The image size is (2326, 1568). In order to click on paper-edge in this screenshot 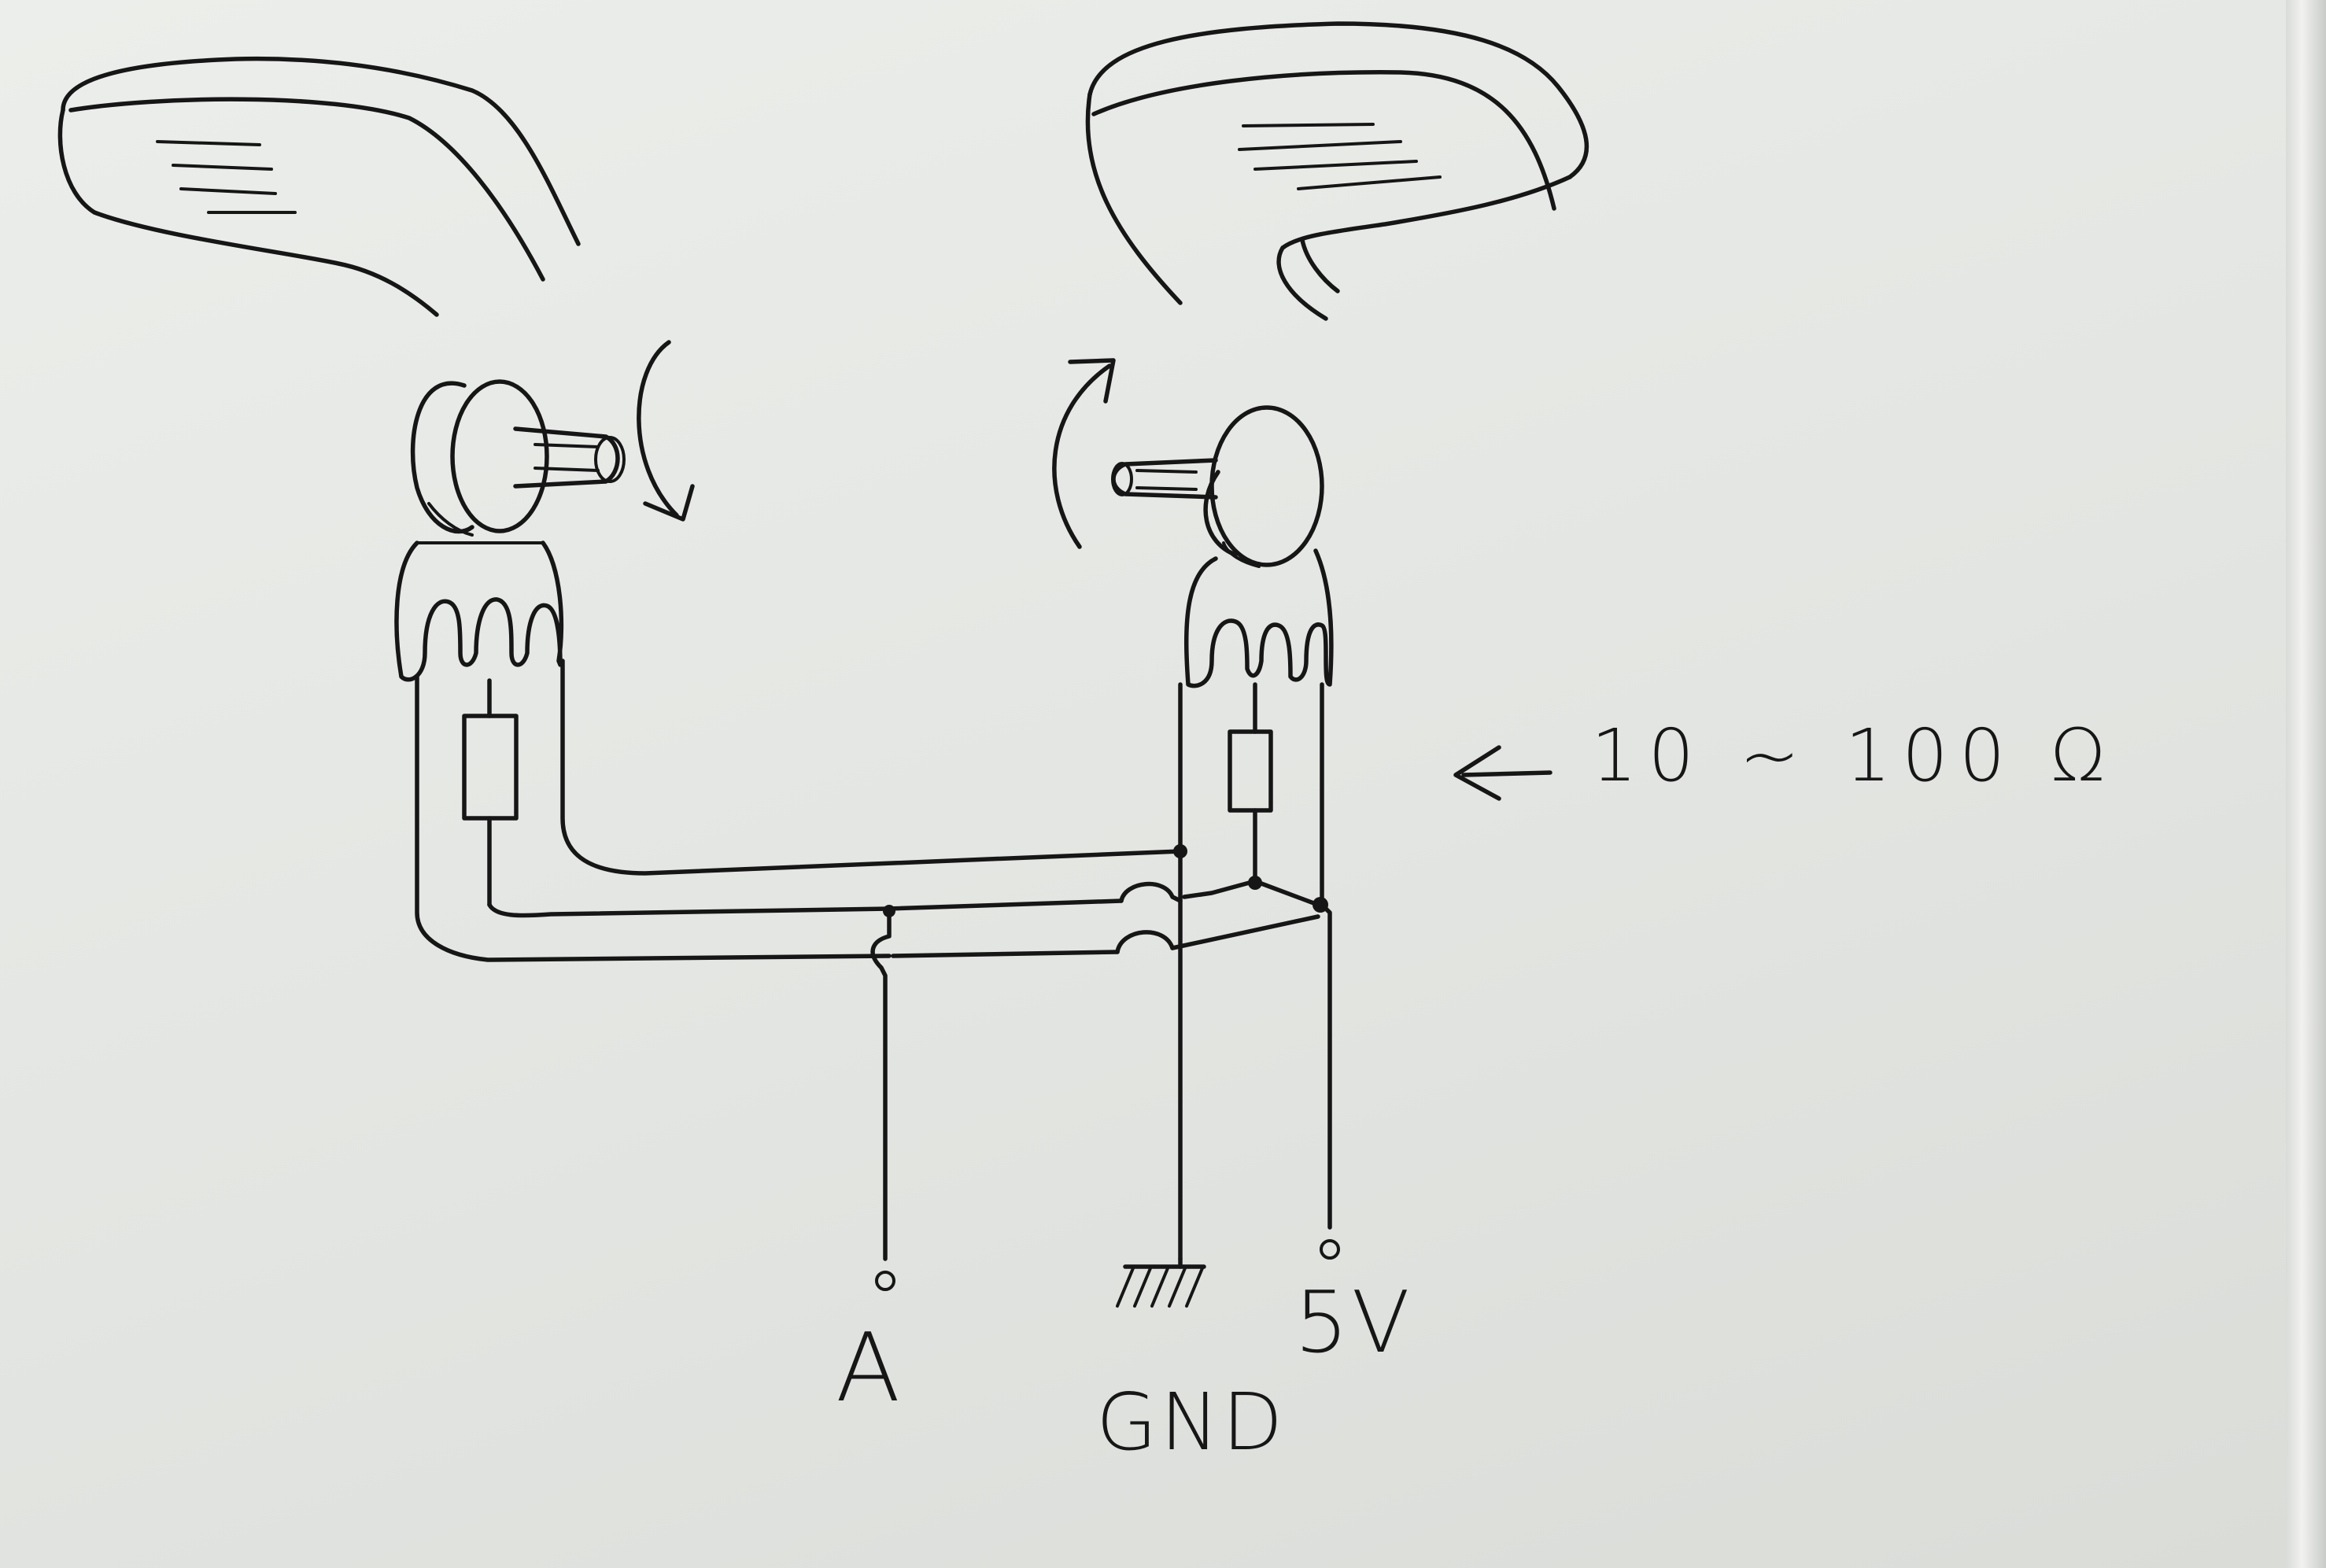, I will do `click(2306, 784)`.